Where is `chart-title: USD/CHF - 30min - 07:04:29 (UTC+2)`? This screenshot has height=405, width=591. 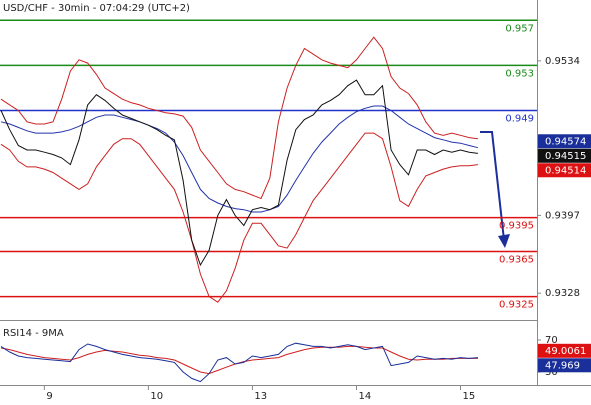
chart-title: USD/CHF - 30min - 07:04:29 (UTC+2) is located at coordinates (96, 8).